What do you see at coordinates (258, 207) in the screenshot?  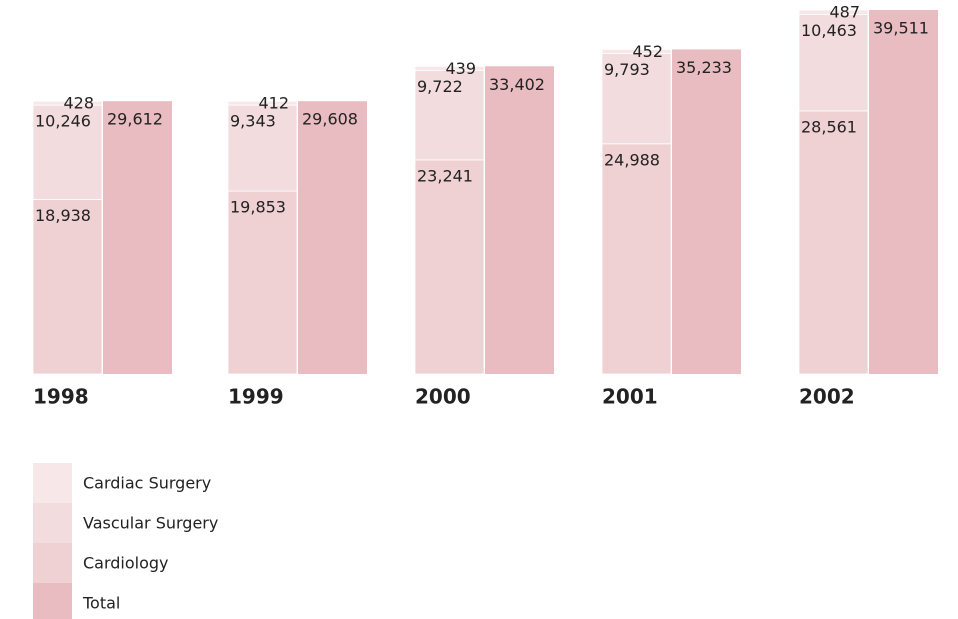 I see `value-label: 19,853` at bounding box center [258, 207].